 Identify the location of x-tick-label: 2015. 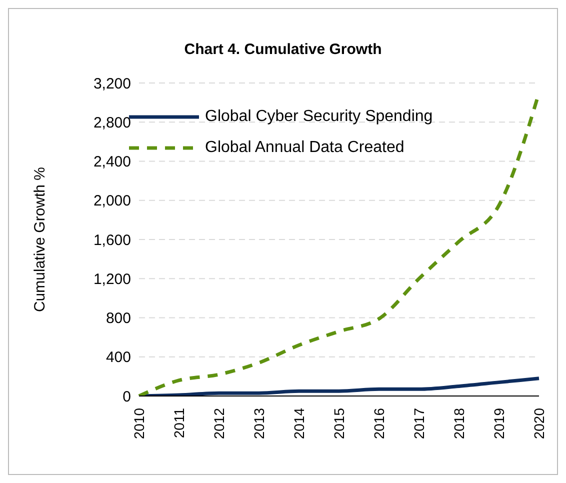
(339, 424).